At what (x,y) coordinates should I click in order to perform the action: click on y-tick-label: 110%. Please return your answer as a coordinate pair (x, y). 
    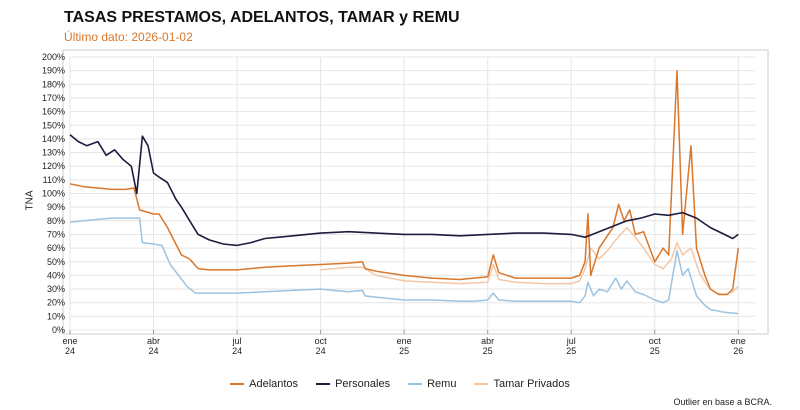
    Looking at the image, I should click on (54, 180).